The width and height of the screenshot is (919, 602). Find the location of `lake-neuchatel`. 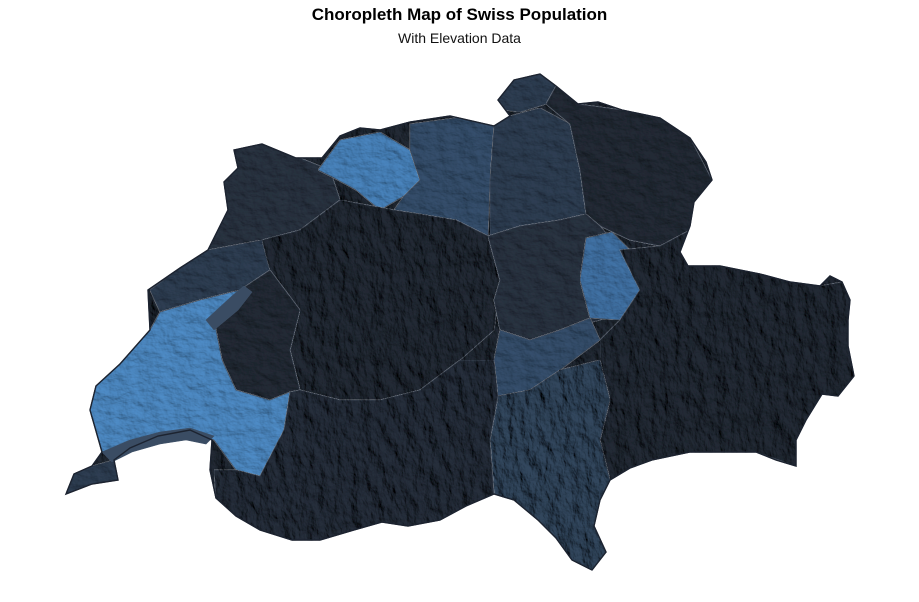

lake-neuchatel is located at coordinates (229, 308).